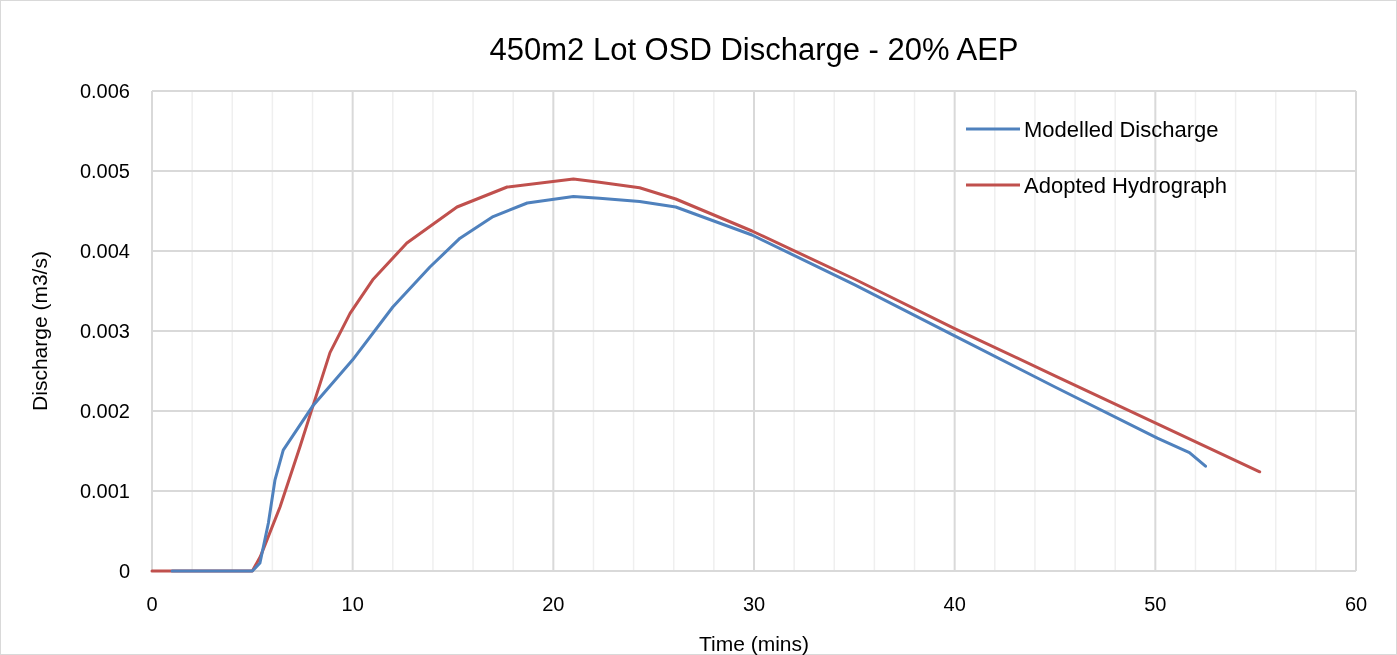  Describe the element at coordinates (1126, 185) in the screenshot. I see `legend-label: Adopted Hydrograph` at that location.